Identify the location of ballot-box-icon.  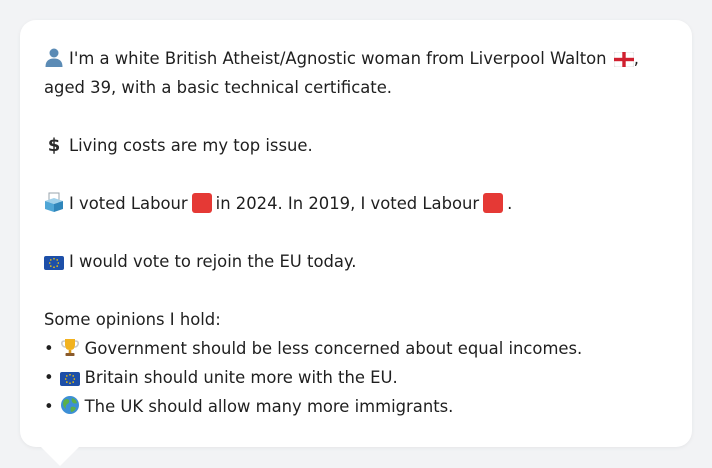
(54, 202).